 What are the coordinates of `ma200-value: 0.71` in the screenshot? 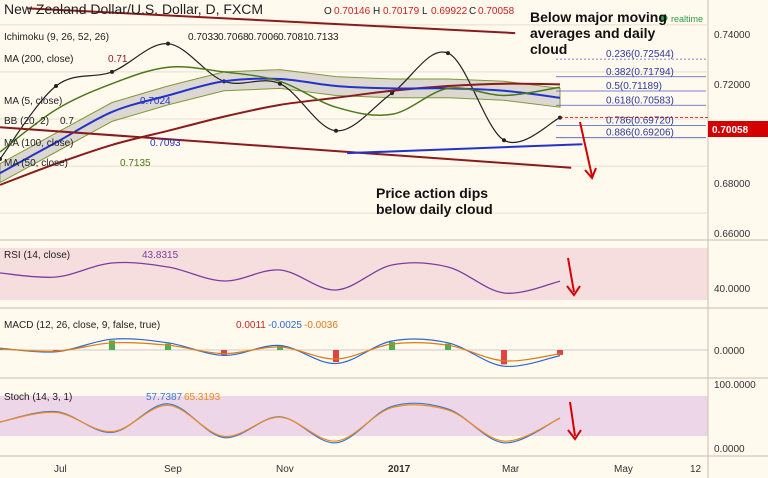 It's located at (118, 59).